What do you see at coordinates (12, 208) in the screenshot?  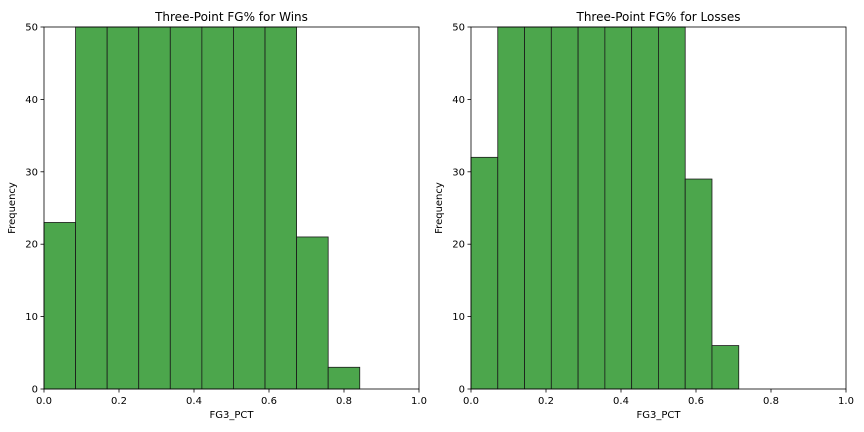 I see `wins-y-axis-label: Frequency` at bounding box center [12, 208].